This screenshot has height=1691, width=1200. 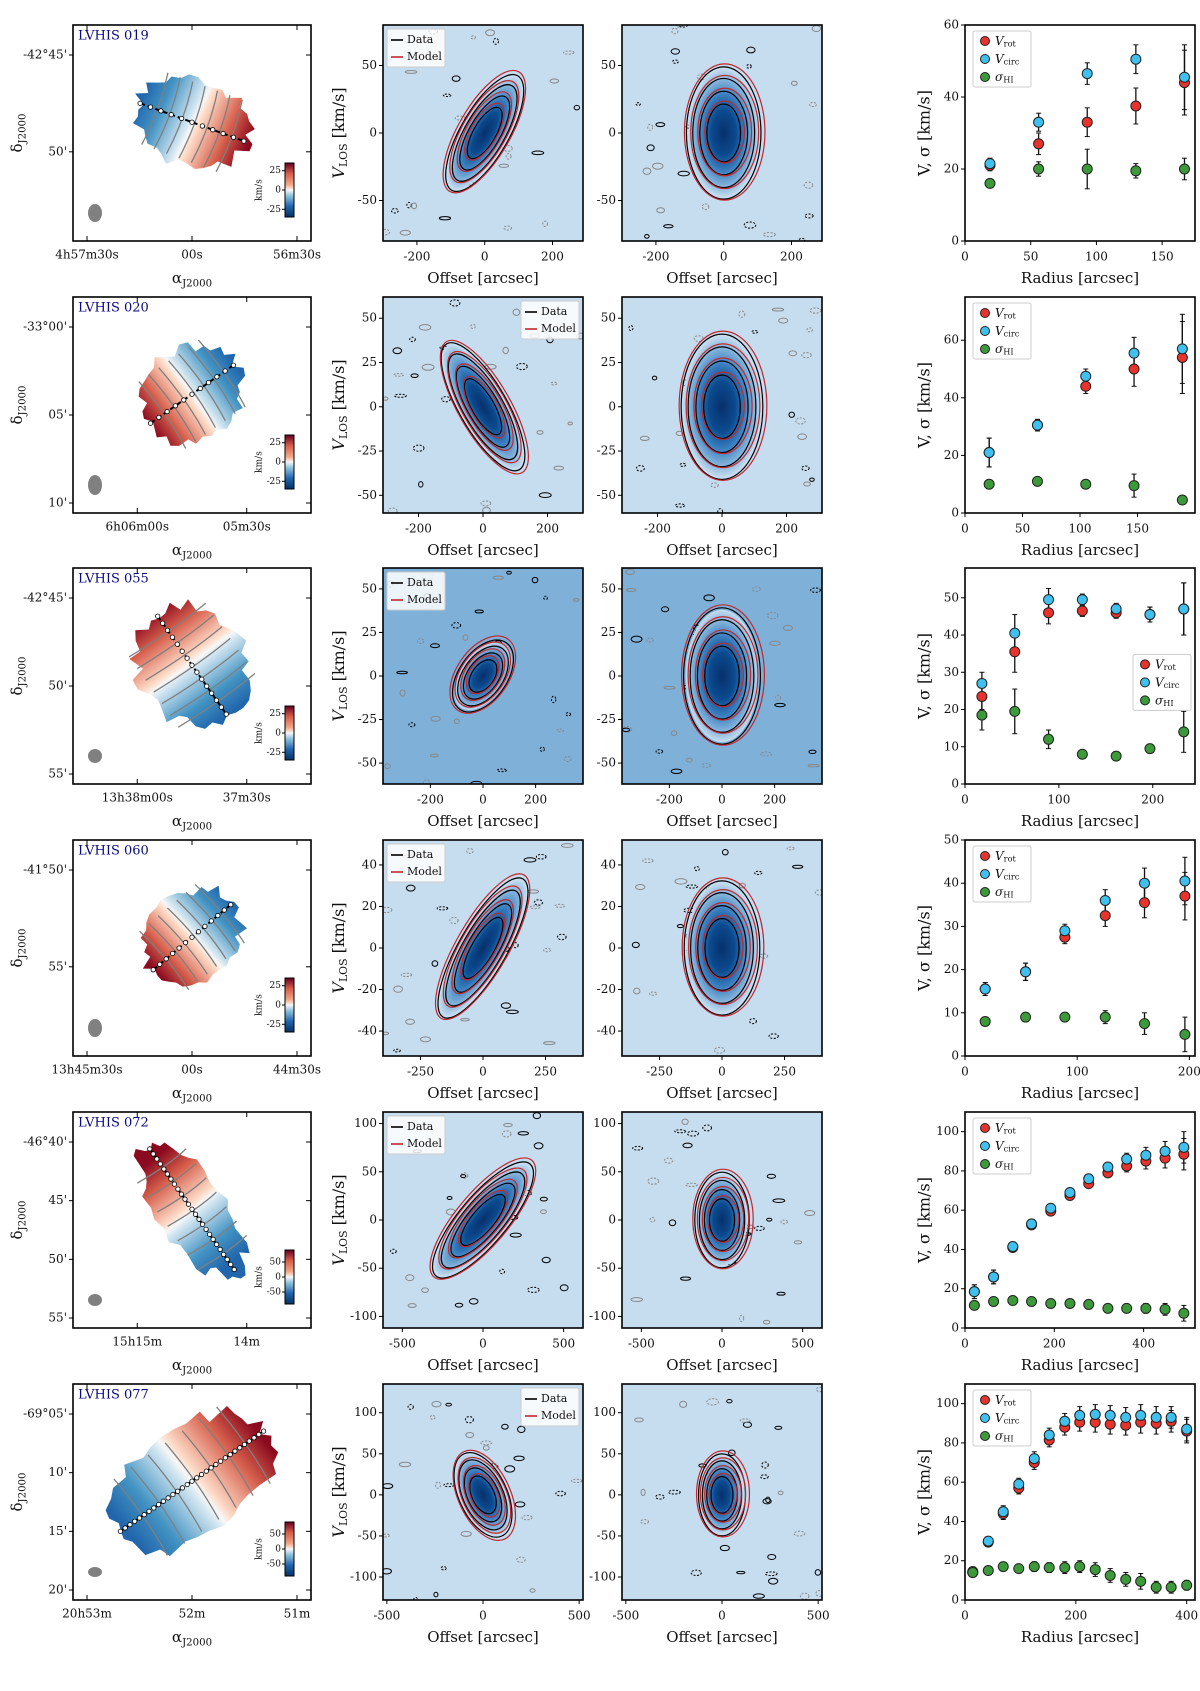 What do you see at coordinates (1080, 278) in the screenshot?
I see `rc-x-axis-label: Radius [arcsec]` at bounding box center [1080, 278].